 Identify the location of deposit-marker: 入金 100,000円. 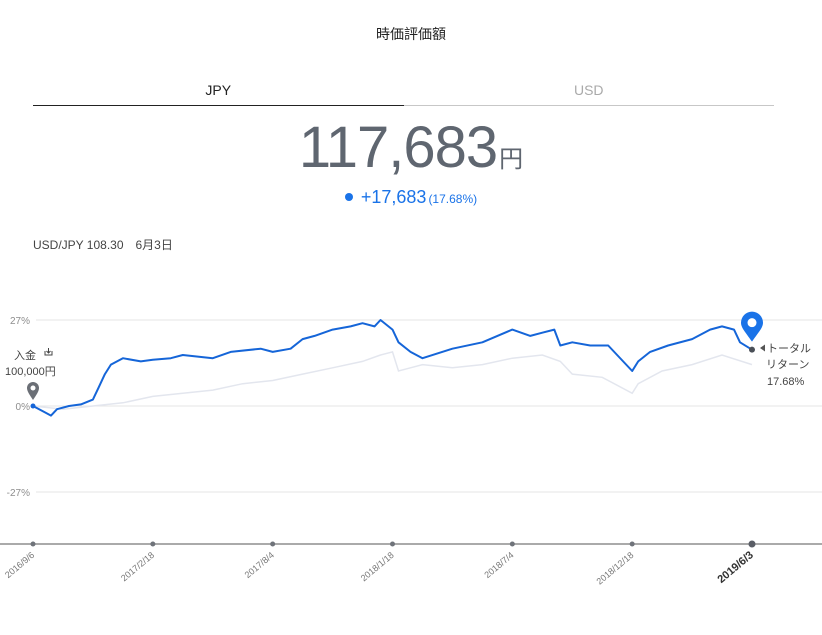
(30, 378).